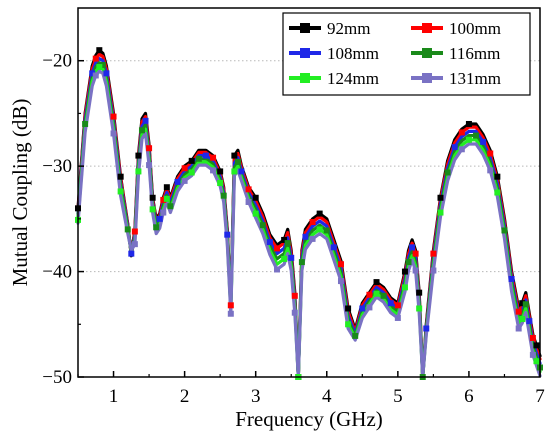  Describe the element at coordinates (406, 54) in the screenshot. I see `legend-box` at that location.